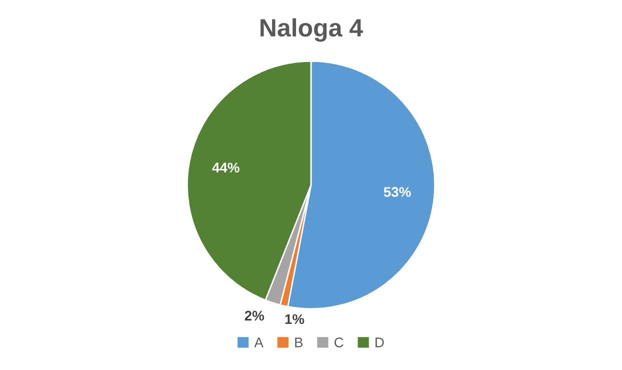  I want to click on legend-label: D, so click(380, 343).